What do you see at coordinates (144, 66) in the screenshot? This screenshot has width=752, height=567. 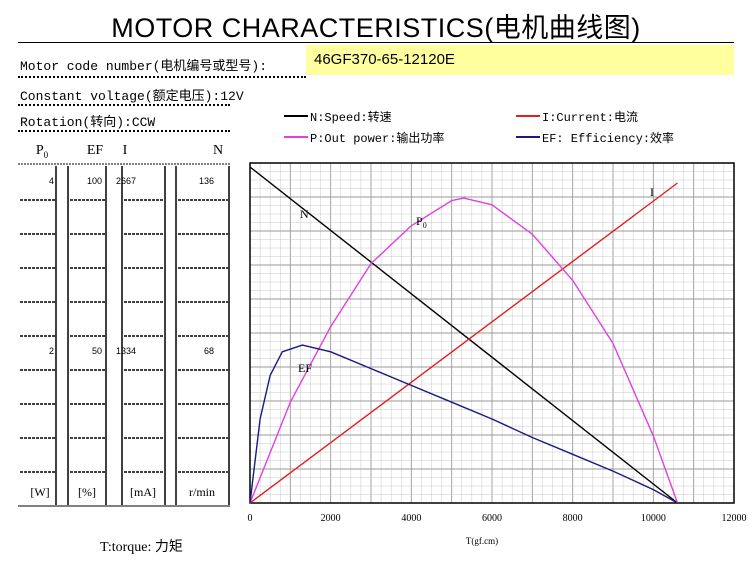 I see `motor-code-label: Motor code number(电机编号或型号):` at bounding box center [144, 66].